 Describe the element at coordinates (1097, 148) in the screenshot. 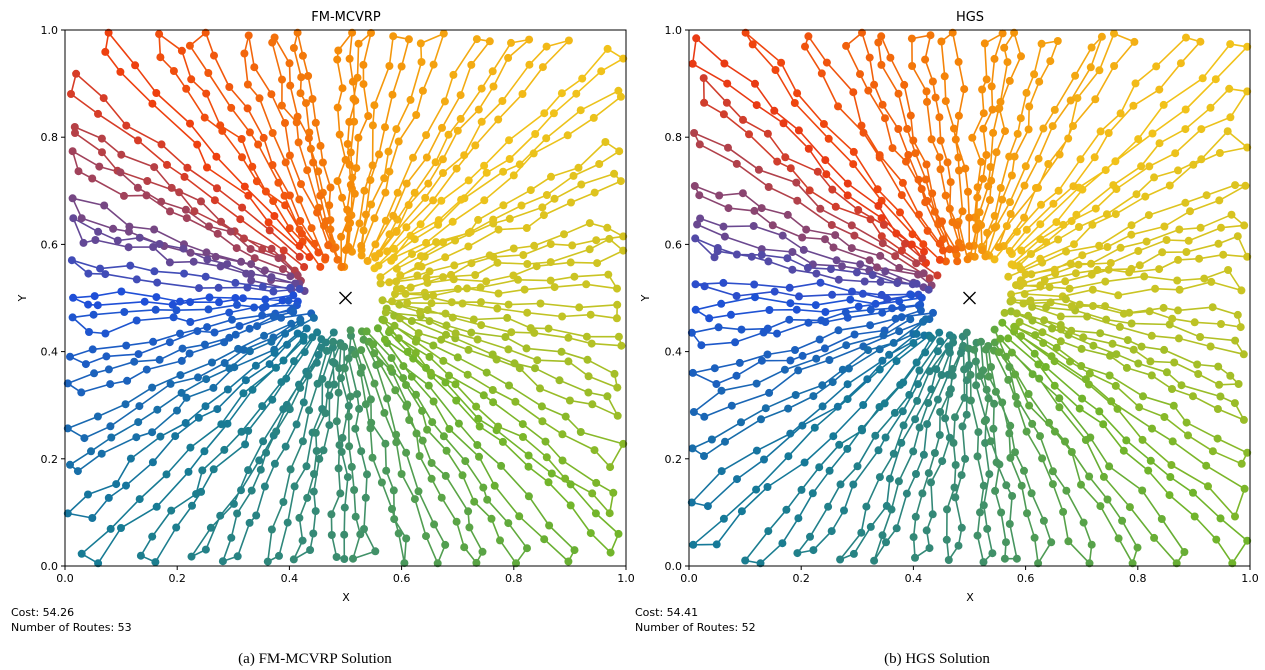

I see `route-line` at that location.